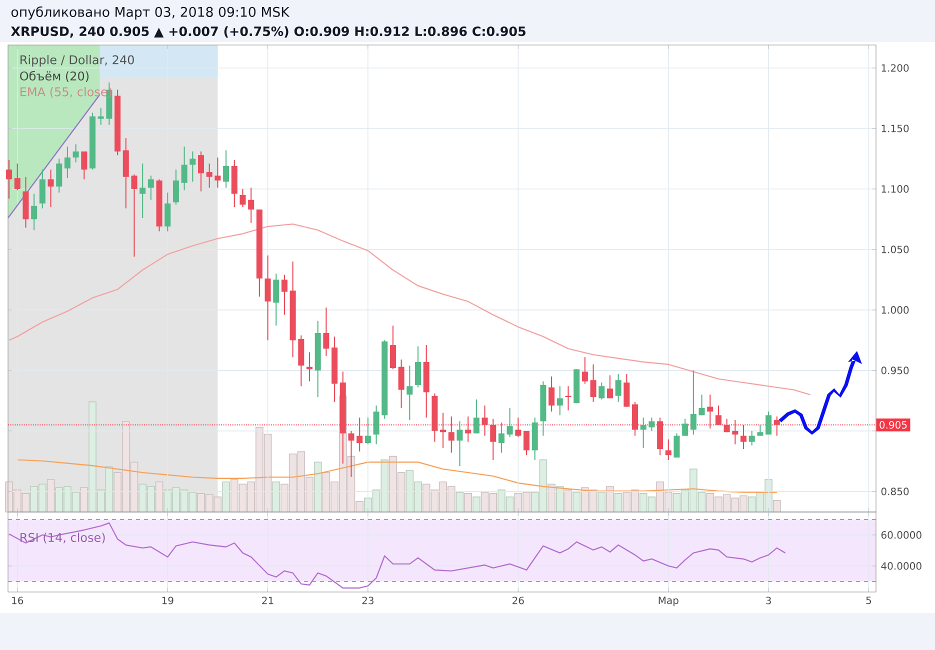 Image resolution: width=935 pixels, height=650 pixels. What do you see at coordinates (150, 13) in the screenshot?
I see `chart-title: опубликовано Март 03, 2018 09:10 MSK` at bounding box center [150, 13].